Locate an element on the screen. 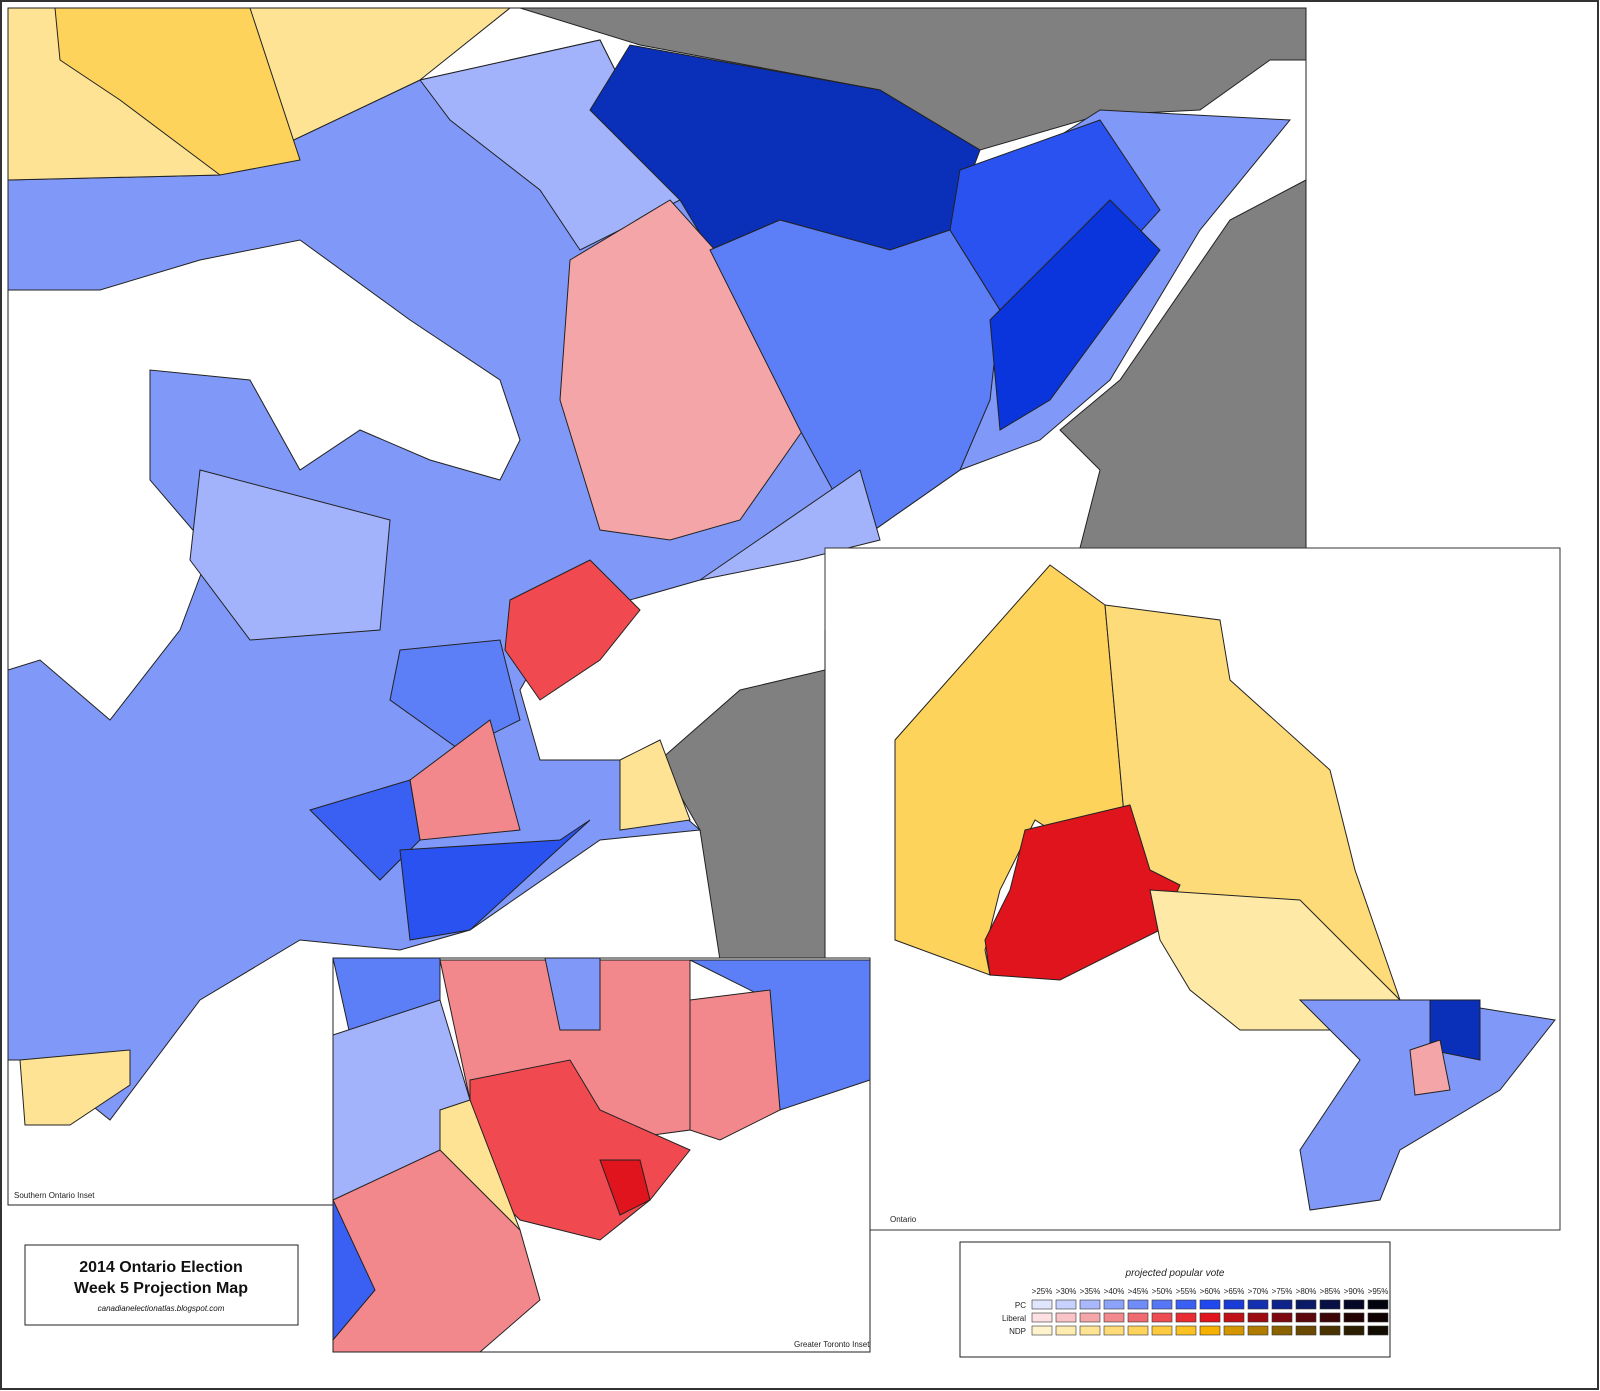 Image resolution: width=1600 pixels, height=1391 pixels. toronto-inset: Greater Toronto Inset is located at coordinates (601, 1155).